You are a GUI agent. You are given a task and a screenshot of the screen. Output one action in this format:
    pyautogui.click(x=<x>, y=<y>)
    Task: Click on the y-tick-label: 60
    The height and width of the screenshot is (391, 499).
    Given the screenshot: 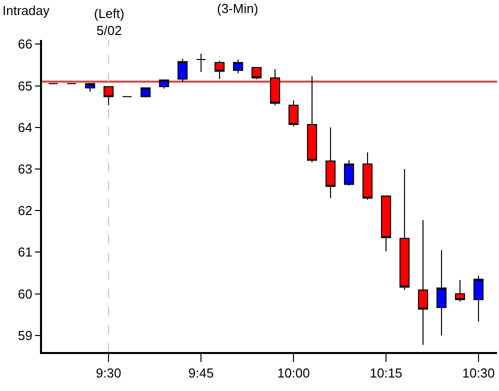 What is the action you would take?
    pyautogui.click(x=25, y=294)
    